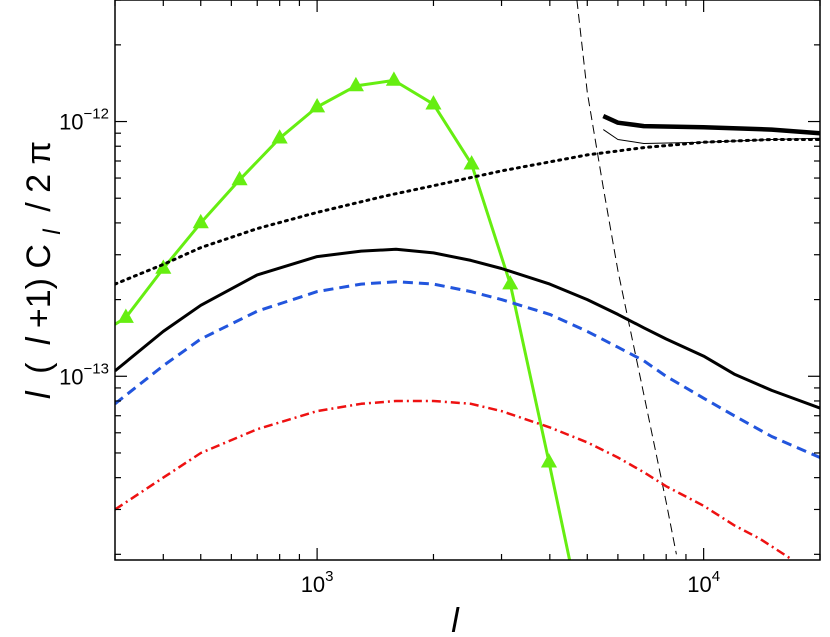 This screenshot has height=637, width=830. I want to click on y-label-sub-l: l, so click(52, 232).